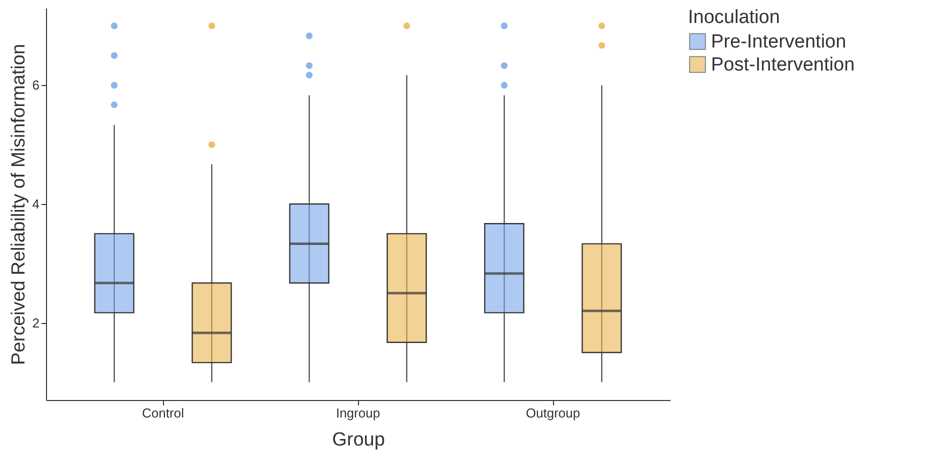 The width and height of the screenshot is (935, 466). What do you see at coordinates (553, 413) in the screenshot?
I see `x-tick-label: Outgroup` at bounding box center [553, 413].